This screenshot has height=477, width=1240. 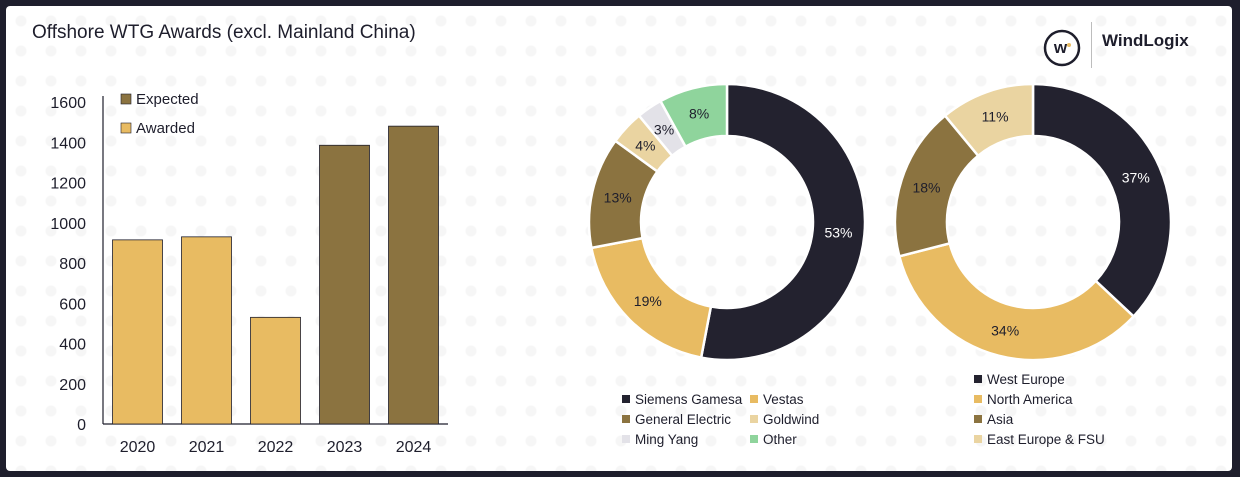 What do you see at coordinates (81, 425) in the screenshot?
I see `y-tick-label: 0` at bounding box center [81, 425].